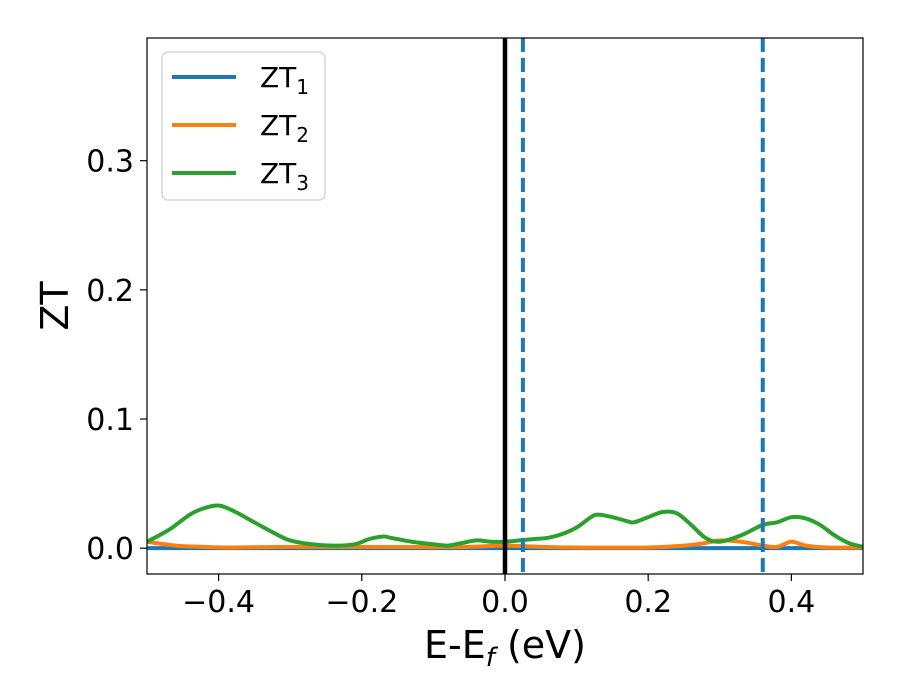 The width and height of the screenshot is (900, 700). What do you see at coordinates (505, 602) in the screenshot?
I see `x-tick-label: 0.0` at bounding box center [505, 602].